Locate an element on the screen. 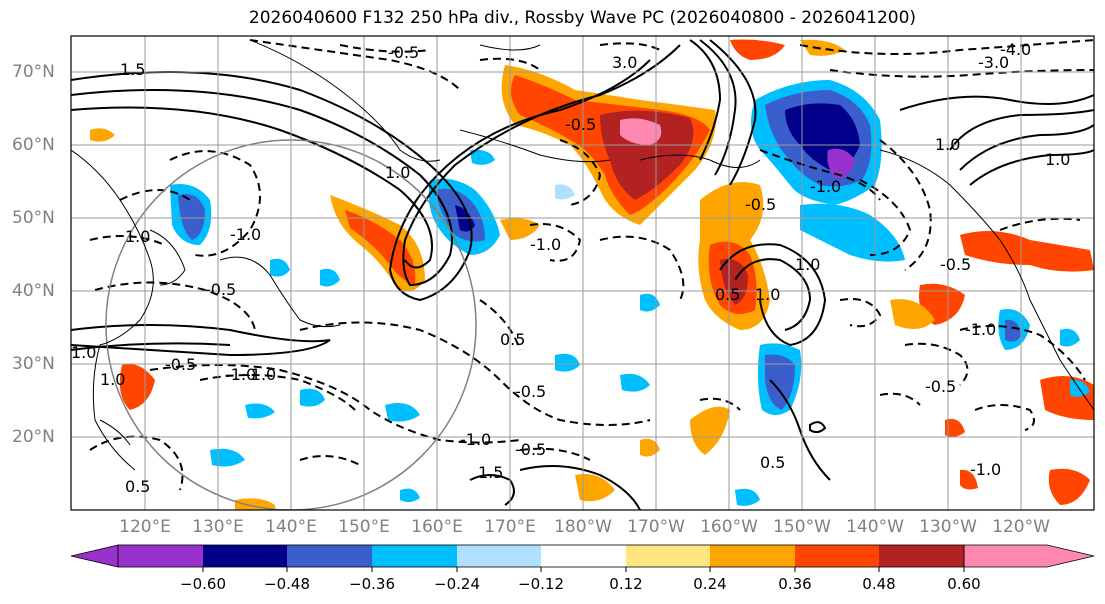  colorbar is located at coordinates (582, 558).